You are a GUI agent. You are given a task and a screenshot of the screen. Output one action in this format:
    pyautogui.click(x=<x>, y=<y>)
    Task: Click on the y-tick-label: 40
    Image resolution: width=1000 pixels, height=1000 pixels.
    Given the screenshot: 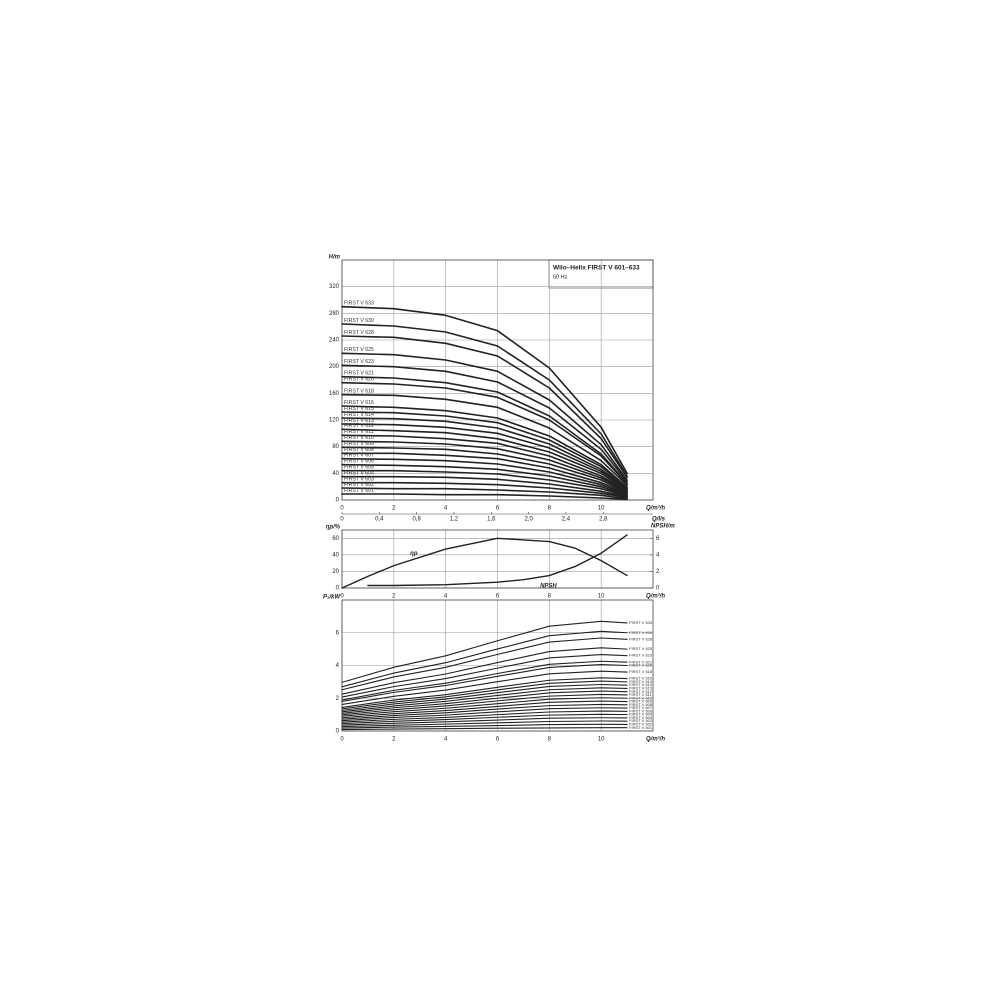 What is the action you would take?
    pyautogui.click(x=335, y=474)
    